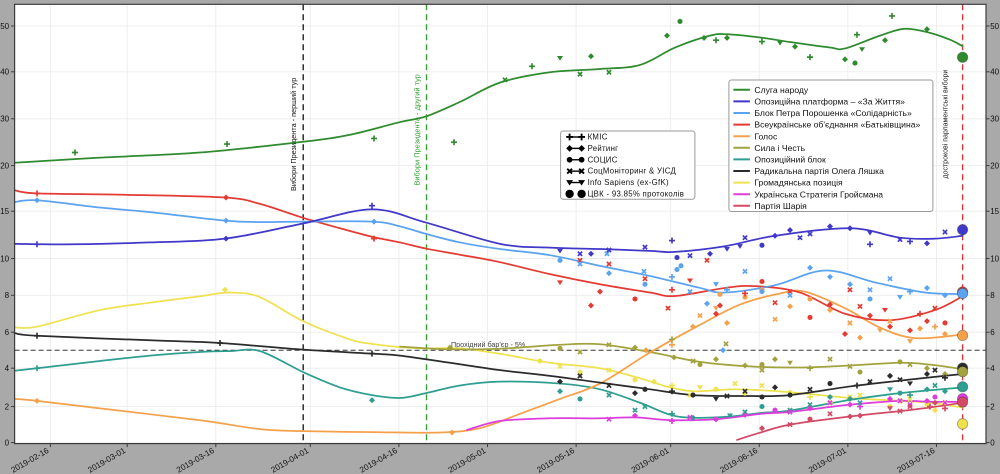 The width and height of the screenshot is (1000, 474). Describe the element at coordinates (488, 344) in the screenshot. I see `svg-text: Прохідний бар'єр - 5%` at that location.